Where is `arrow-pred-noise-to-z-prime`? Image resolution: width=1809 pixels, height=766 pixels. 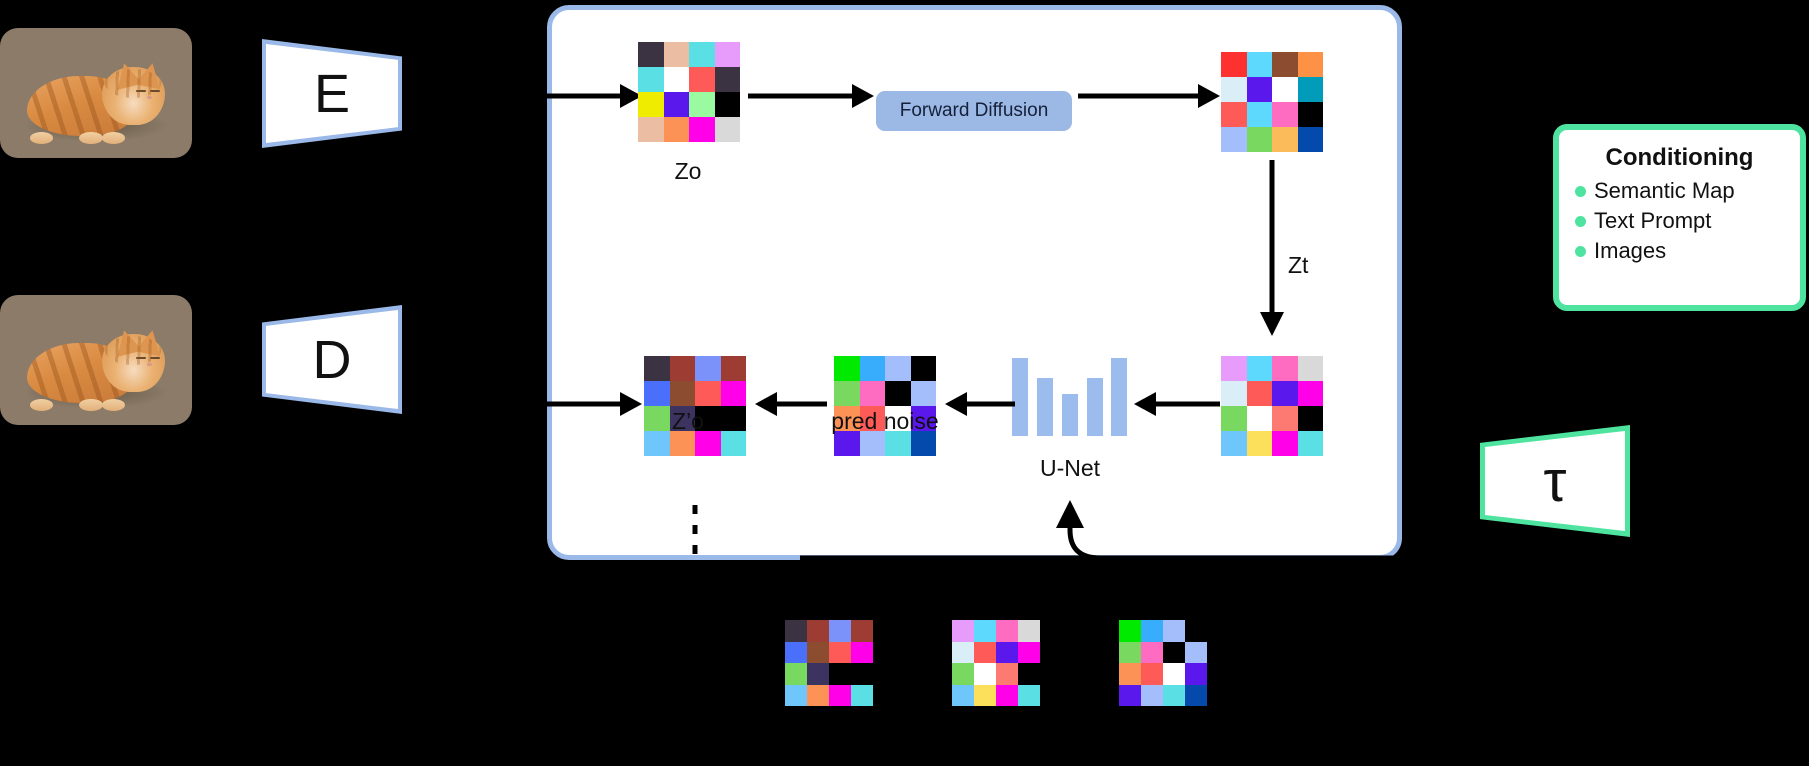
arrow-pred-noise-to-z-prime is located at coordinates (791, 404).